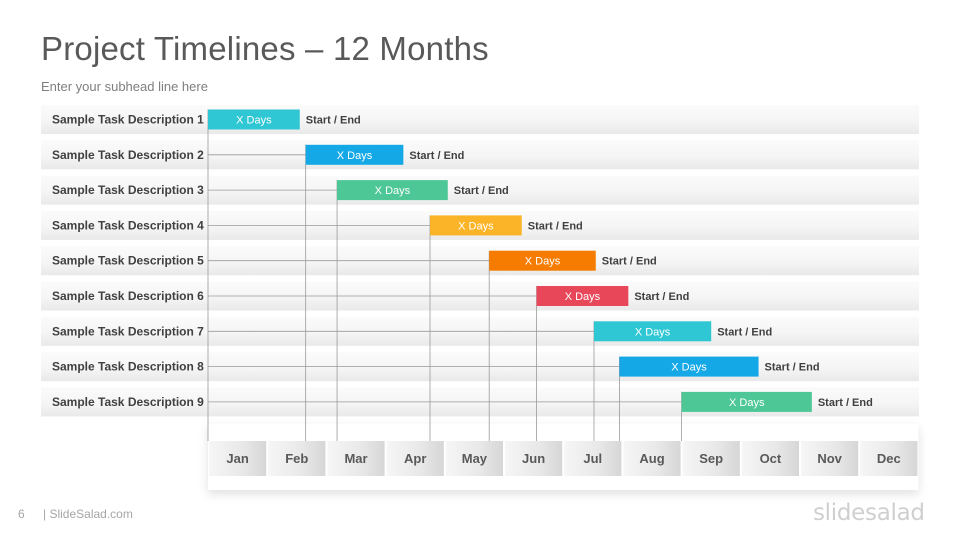 Image resolution: width=960 pixels, height=540 pixels. What do you see at coordinates (869, 513) in the screenshot?
I see `slidesalad-logo: slidesalad` at bounding box center [869, 513].